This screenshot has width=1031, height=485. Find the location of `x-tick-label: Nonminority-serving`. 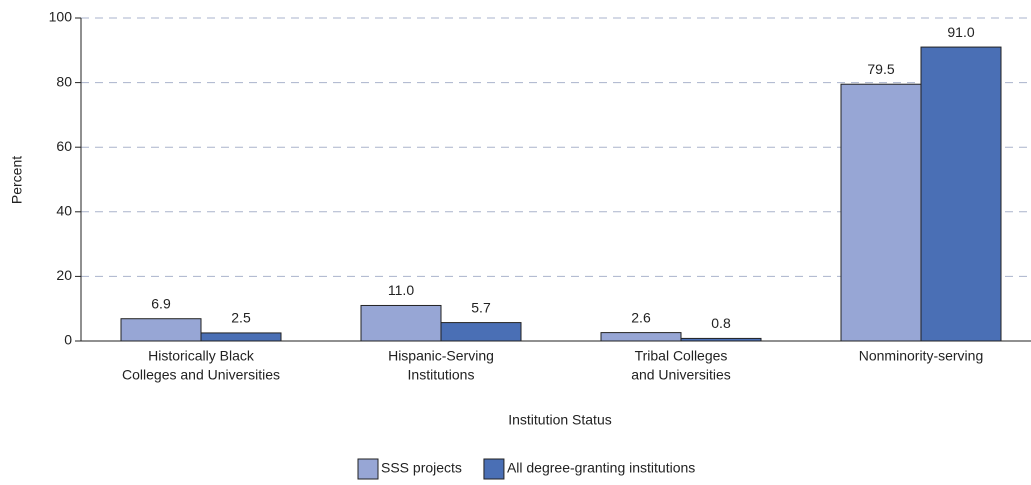

x-tick-label: Nonminority-serving is located at coordinates (921, 356).